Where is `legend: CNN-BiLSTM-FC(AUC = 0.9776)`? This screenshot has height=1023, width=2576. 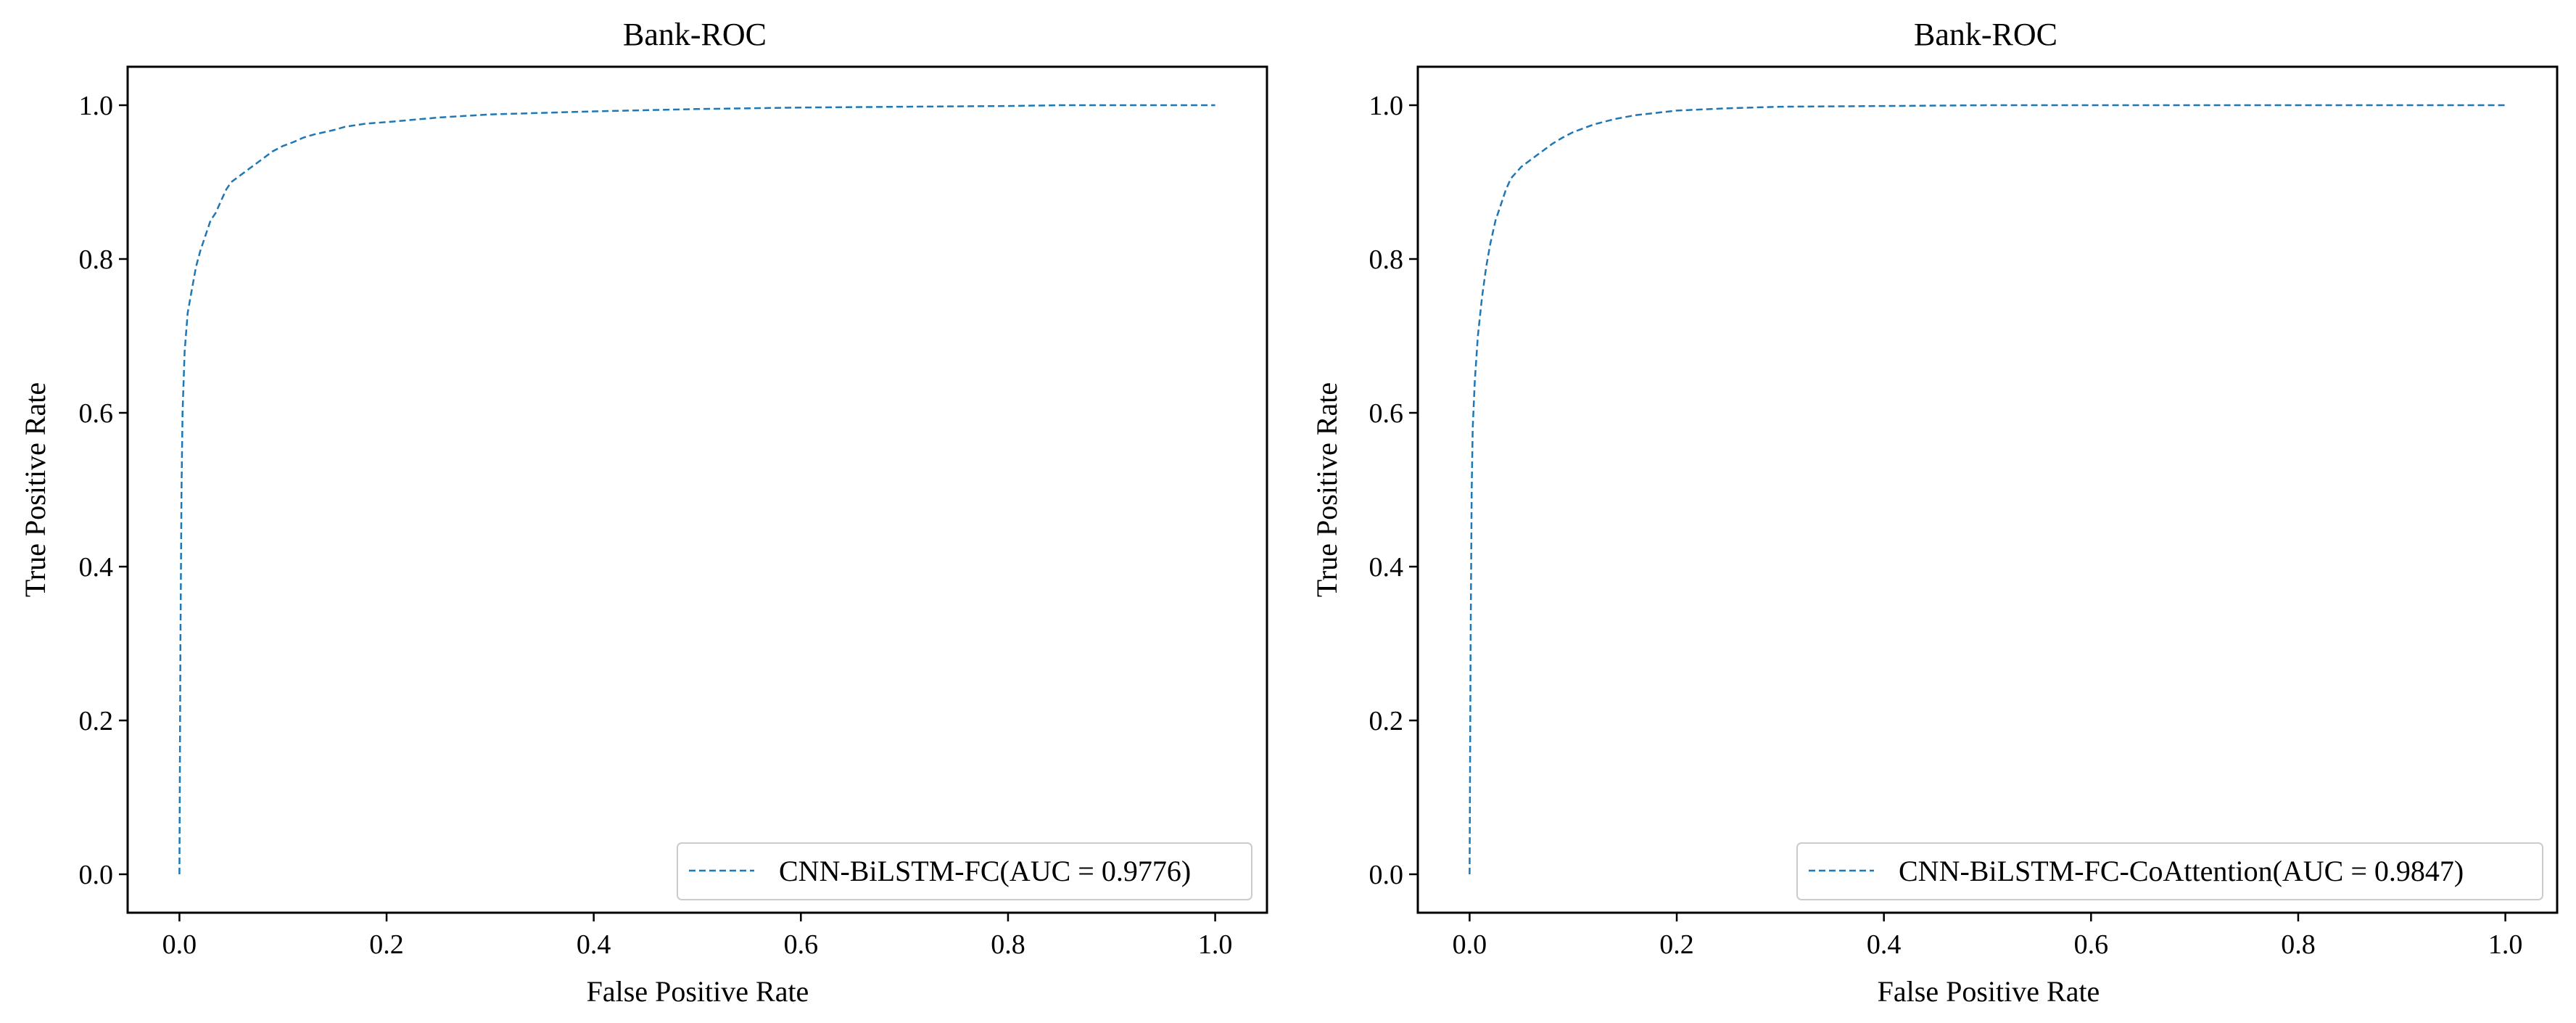 legend: CNN-BiLSTM-FC(AUC = 0.9776) is located at coordinates (964, 871).